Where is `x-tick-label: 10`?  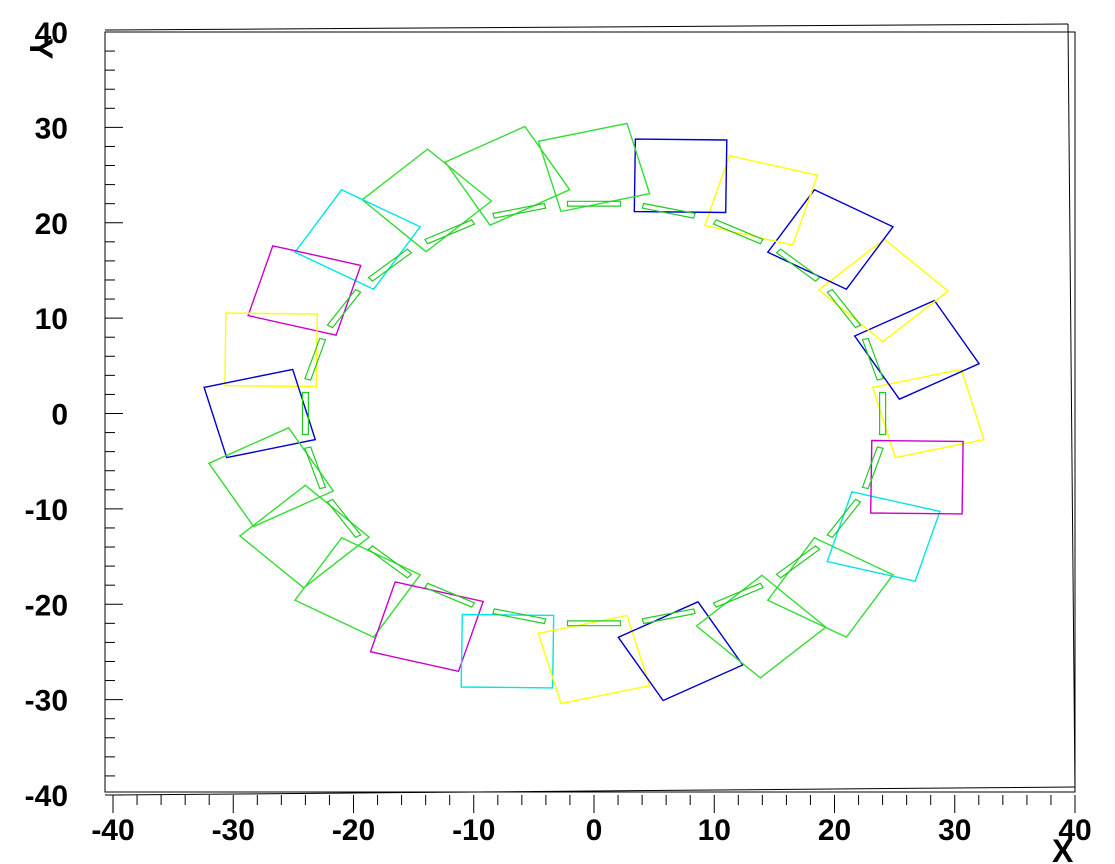
x-tick-label: 10 is located at coordinates (714, 830).